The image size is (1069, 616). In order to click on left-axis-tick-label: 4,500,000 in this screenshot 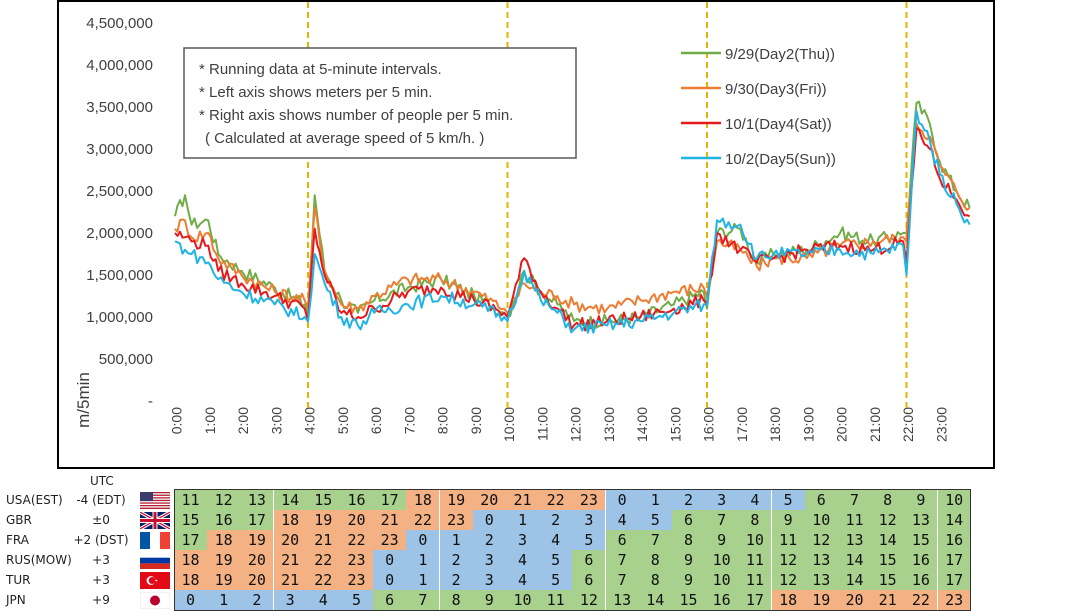, I will do `click(119, 23)`.